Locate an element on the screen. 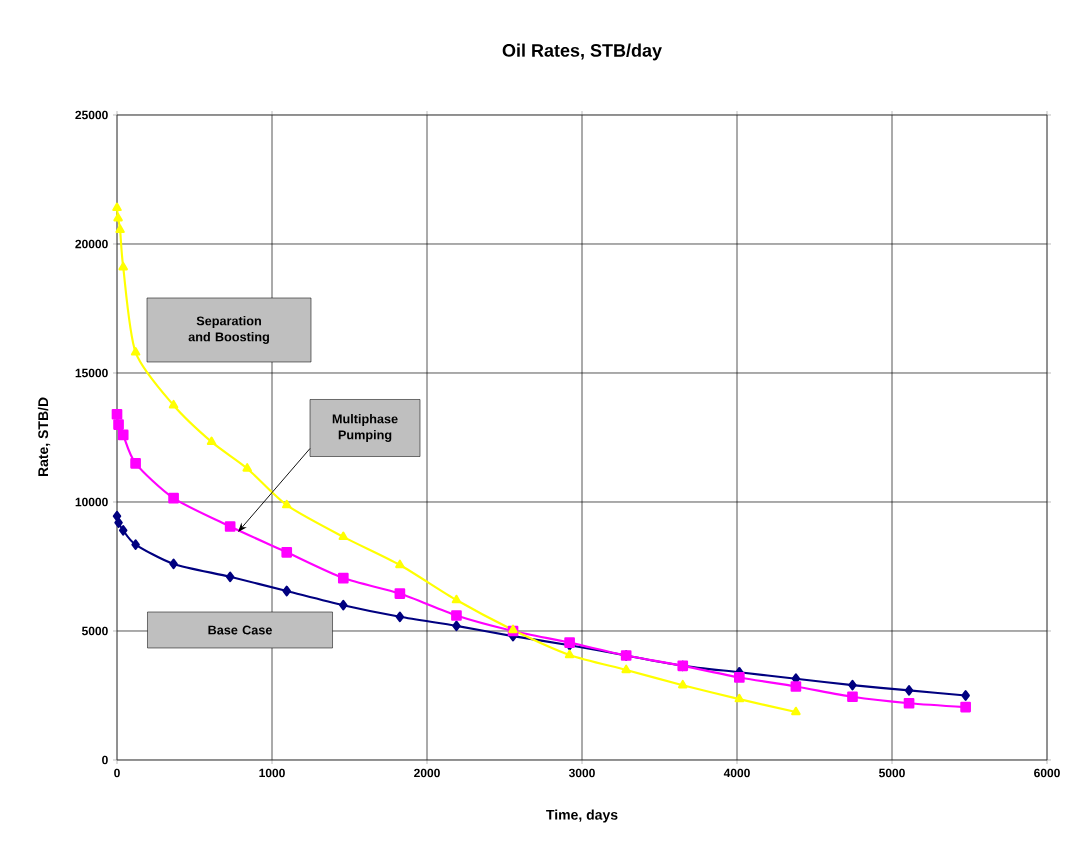  y-tick-label: 0 is located at coordinates (105, 760).